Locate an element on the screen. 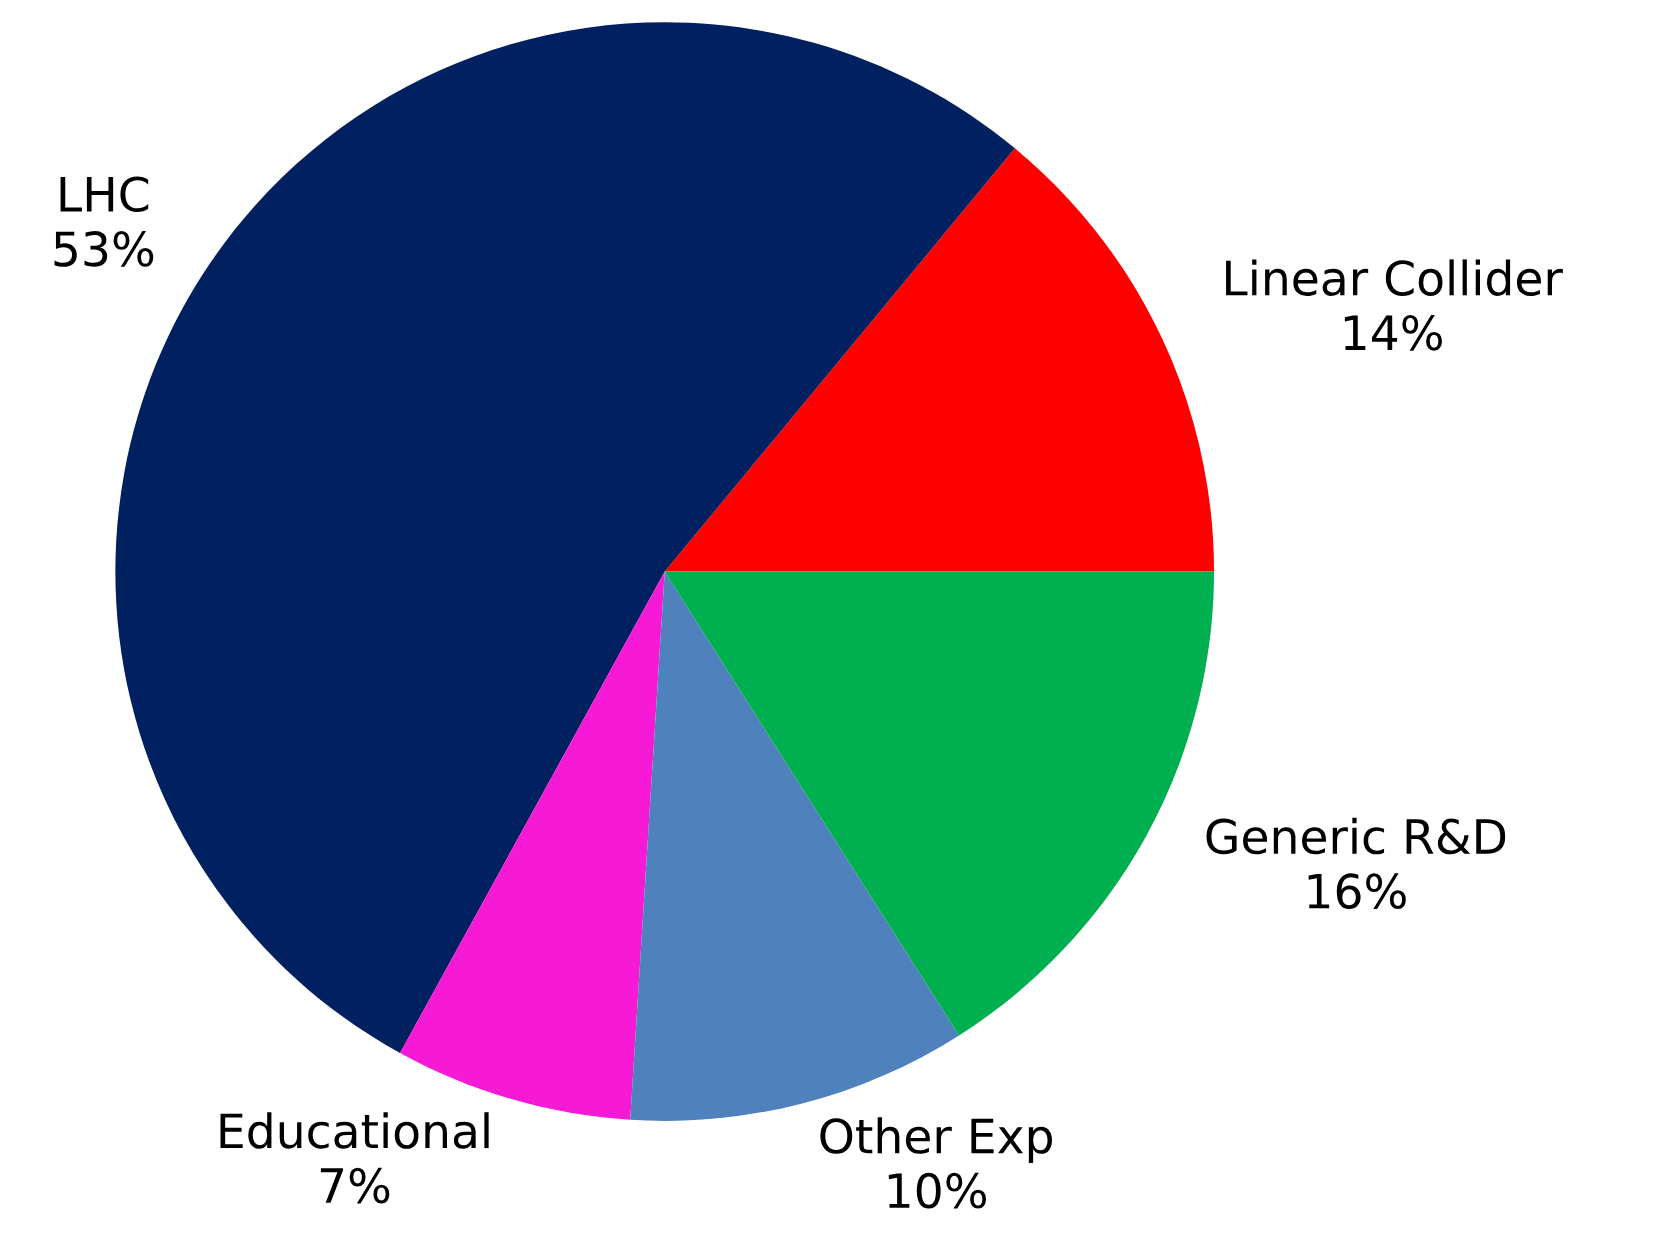 The height and width of the screenshot is (1253, 1670). data-label: 10% is located at coordinates (937, 1190).